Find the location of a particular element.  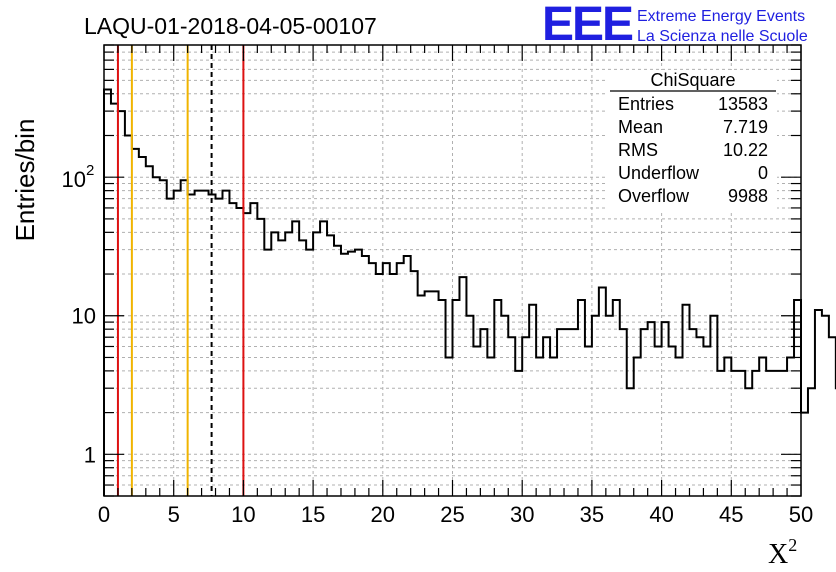

cut-lines is located at coordinates (180, 270).